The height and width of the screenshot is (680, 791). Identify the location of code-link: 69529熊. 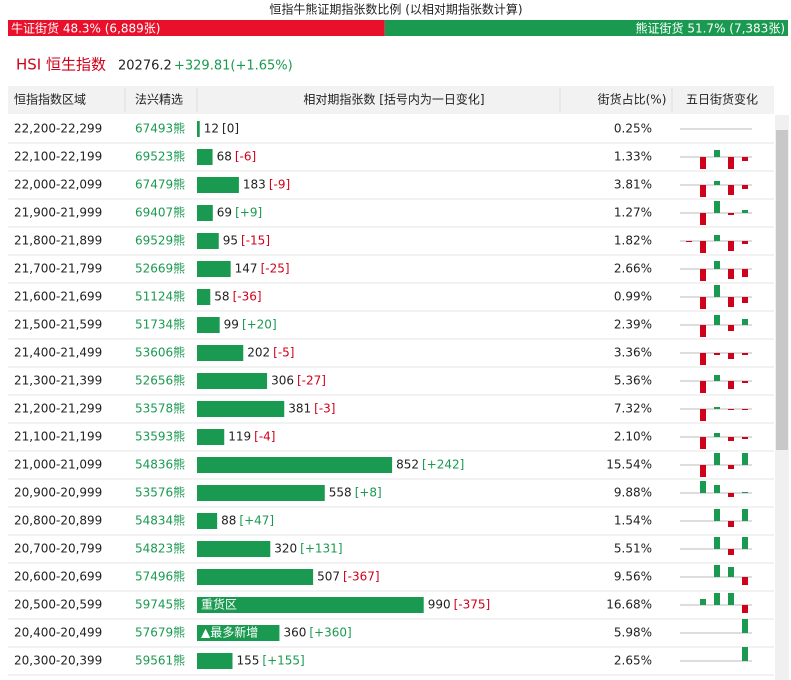
(160, 240).